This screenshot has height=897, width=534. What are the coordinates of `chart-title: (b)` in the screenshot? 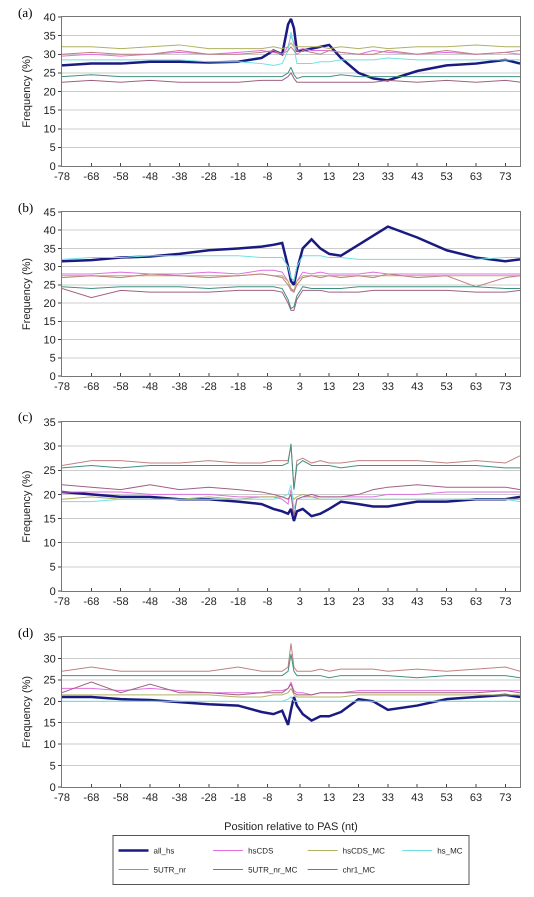 It's located at (26, 207).